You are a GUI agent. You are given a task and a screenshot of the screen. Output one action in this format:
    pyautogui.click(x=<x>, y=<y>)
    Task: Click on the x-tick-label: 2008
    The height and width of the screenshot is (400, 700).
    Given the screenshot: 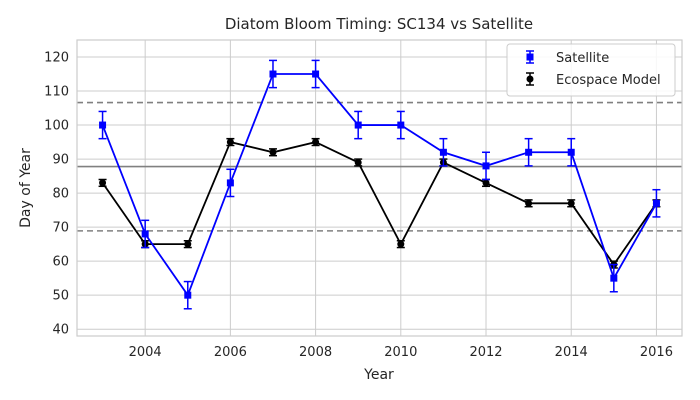 What is the action you would take?
    pyautogui.click(x=315, y=352)
    